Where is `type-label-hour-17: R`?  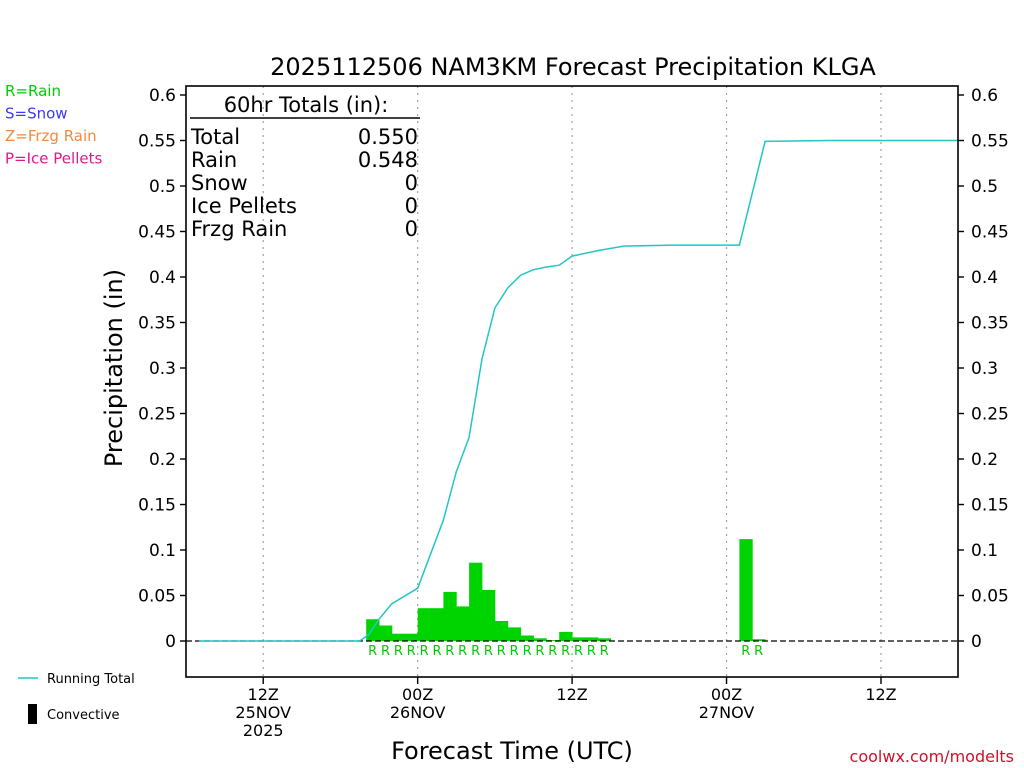 type-label-hour-17: R is located at coordinates (398, 651).